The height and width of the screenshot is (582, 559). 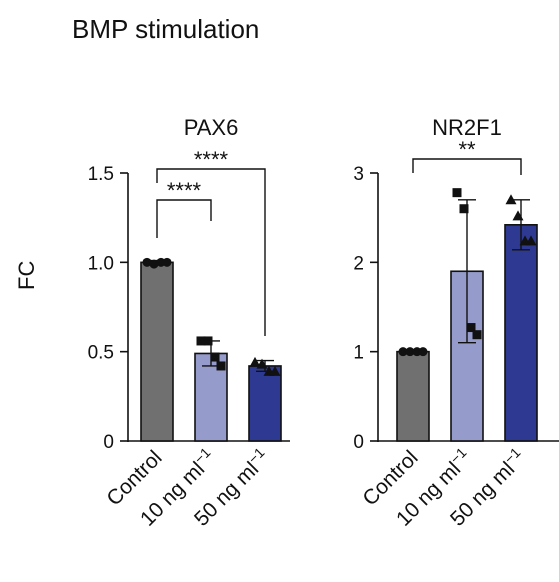 I want to click on y-tick-label: 1, so click(x=358, y=353).